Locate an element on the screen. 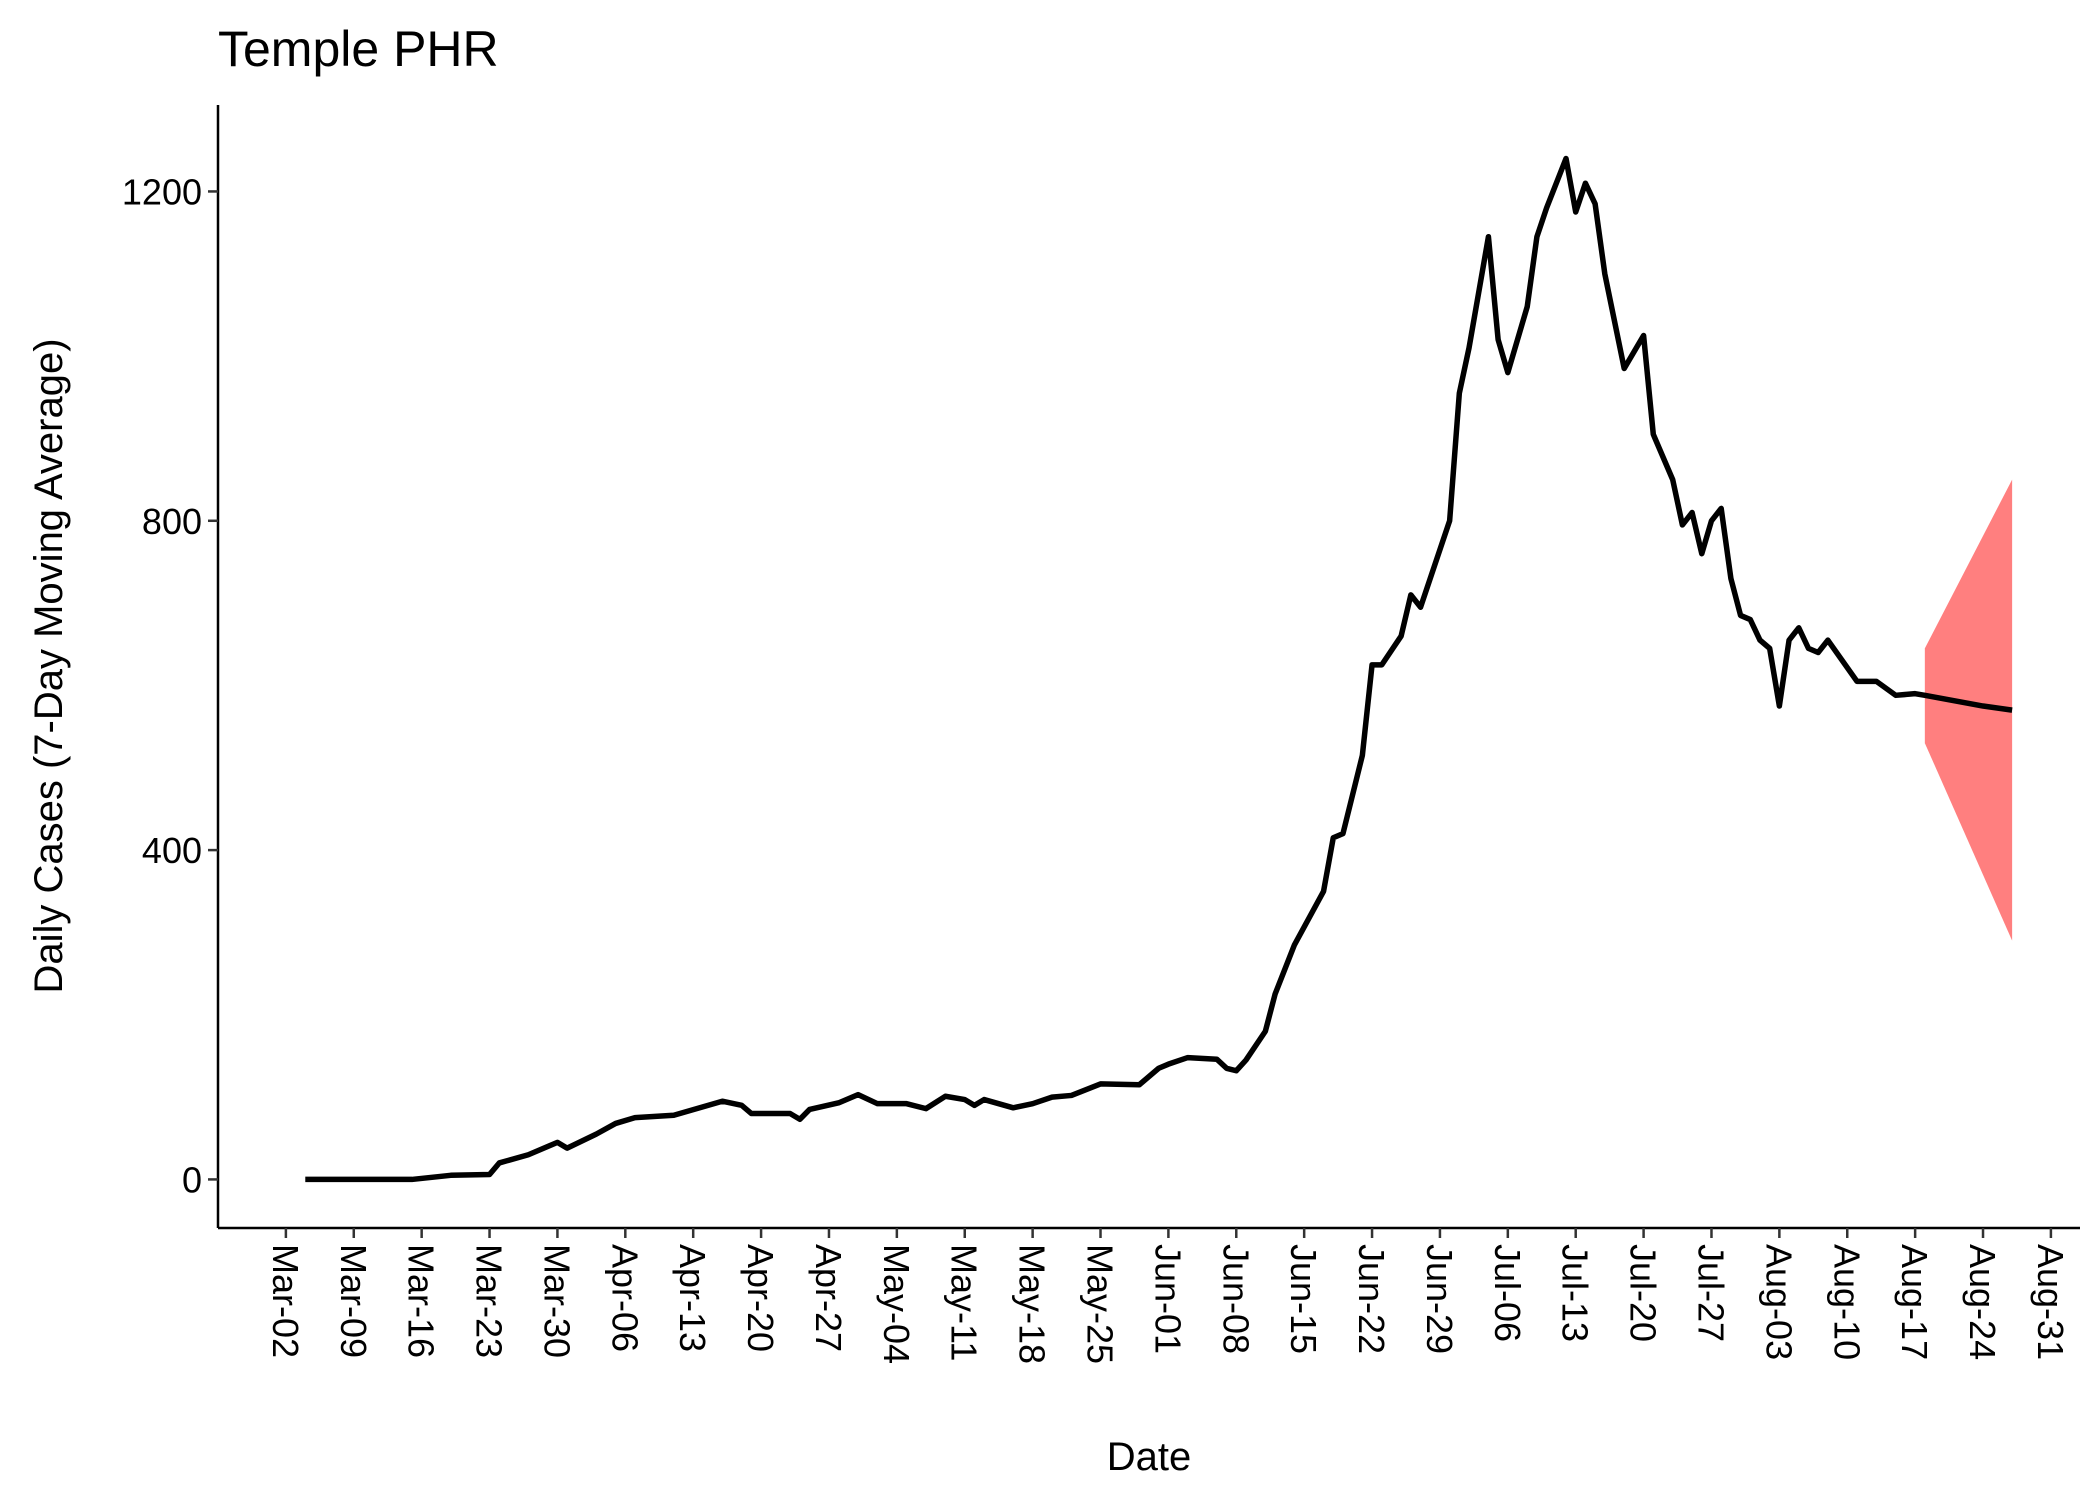  x-tick-label: Jun-15 is located at coordinates (1303, 1299).